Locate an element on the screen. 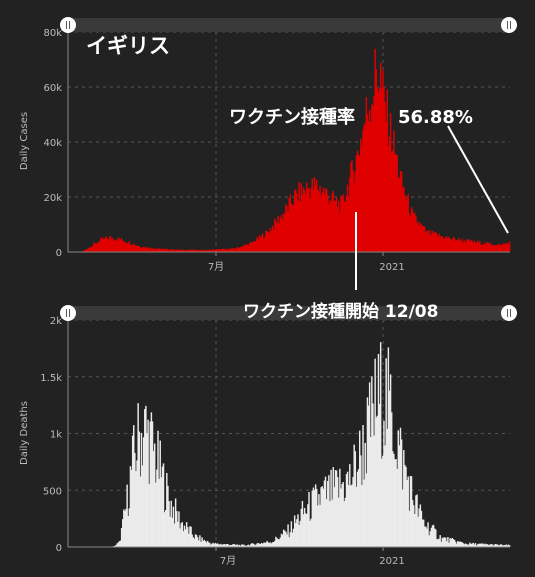 The width and height of the screenshot is (535, 577). cases-range-slider is located at coordinates (289, 25).